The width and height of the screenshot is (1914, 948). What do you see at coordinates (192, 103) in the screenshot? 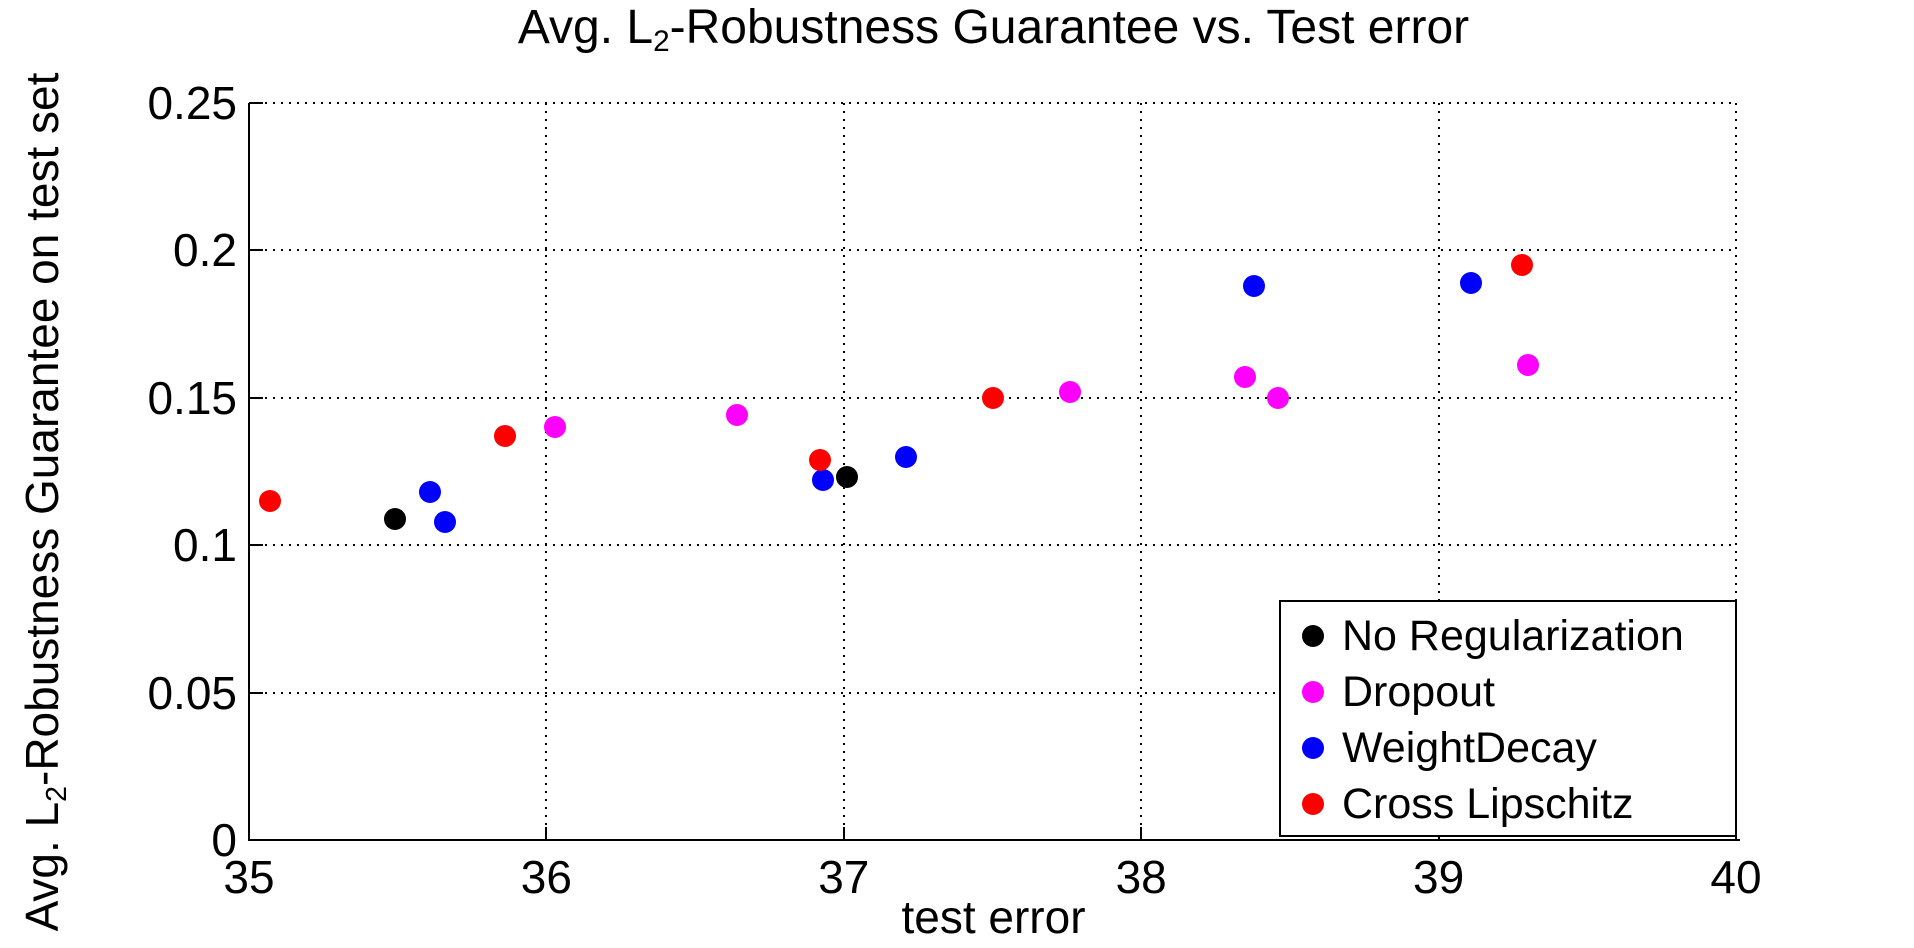
I see `y-tick-label: 0.25` at bounding box center [192, 103].